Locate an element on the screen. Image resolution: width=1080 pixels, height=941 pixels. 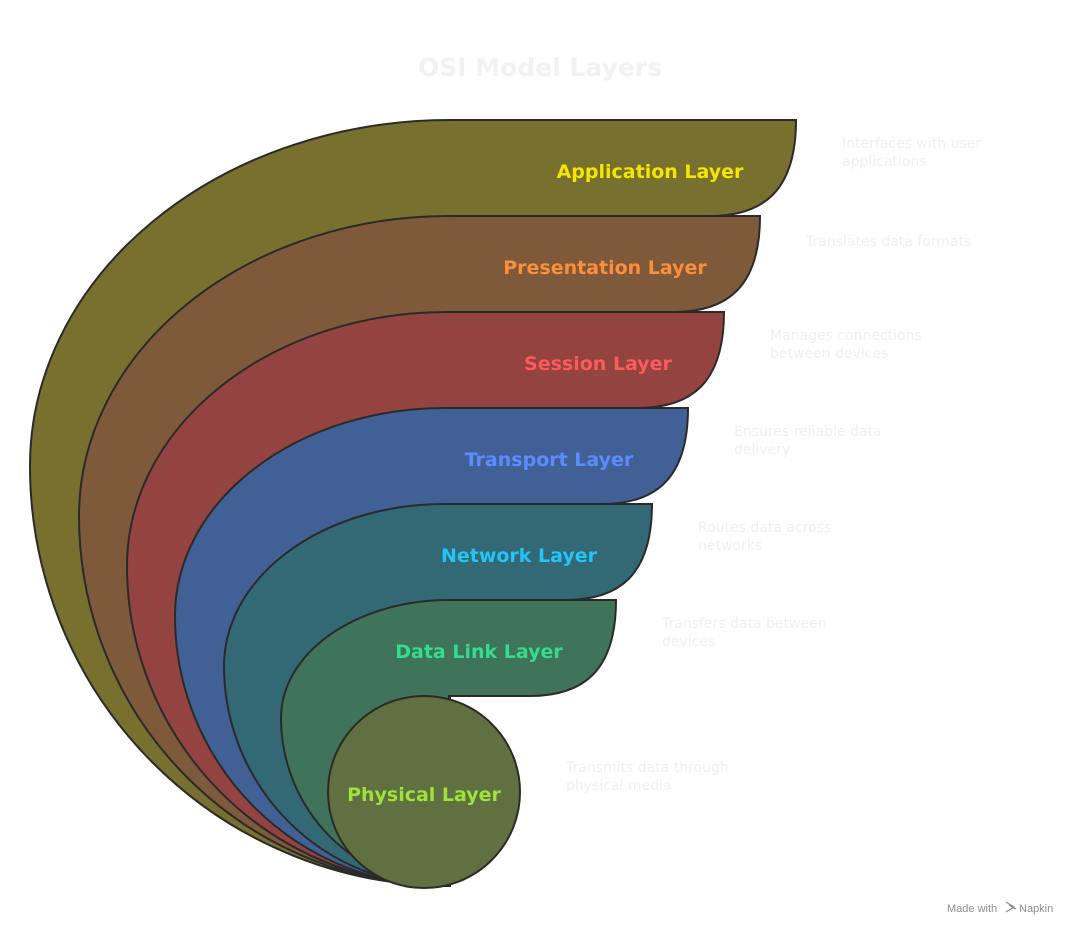
layer-description-7: Transmits data through physical media is located at coordinates (647, 777).